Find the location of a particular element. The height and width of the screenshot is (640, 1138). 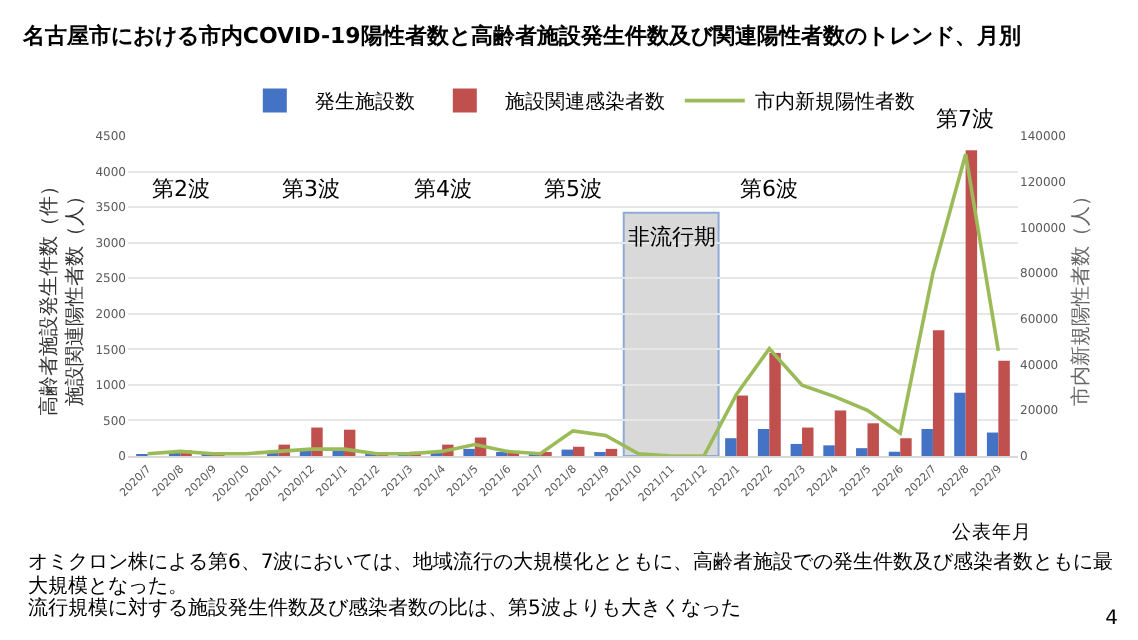

legend-label: 施設関連感染者数 is located at coordinates (584, 102).